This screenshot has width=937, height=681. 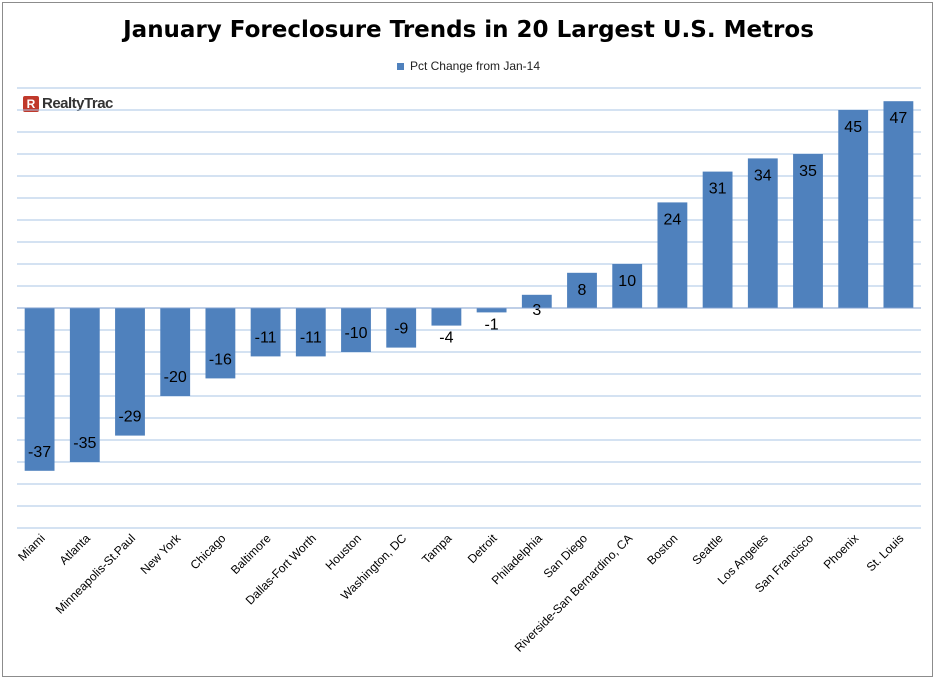 What do you see at coordinates (31, 103) in the screenshot?
I see `house-icon: R` at bounding box center [31, 103].